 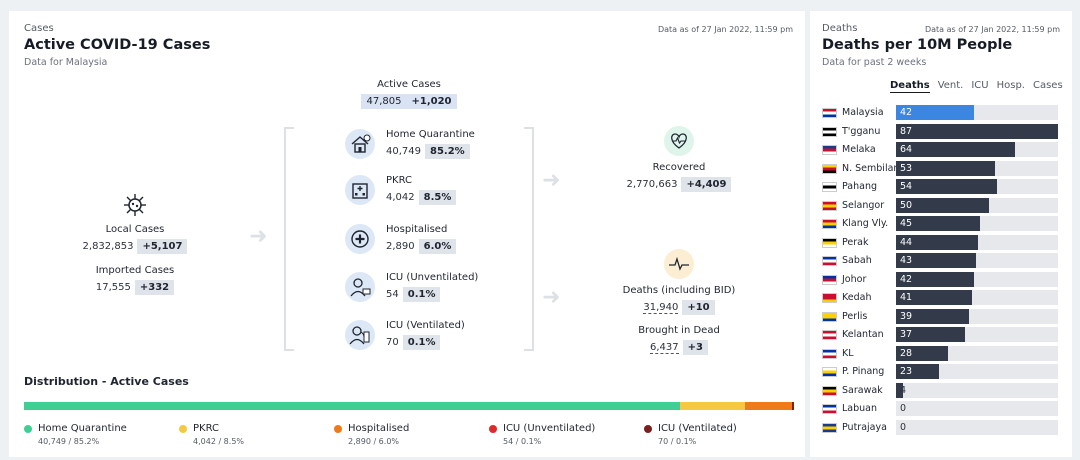 I want to click on state-row: Sabah 43, so click(x=941, y=261).